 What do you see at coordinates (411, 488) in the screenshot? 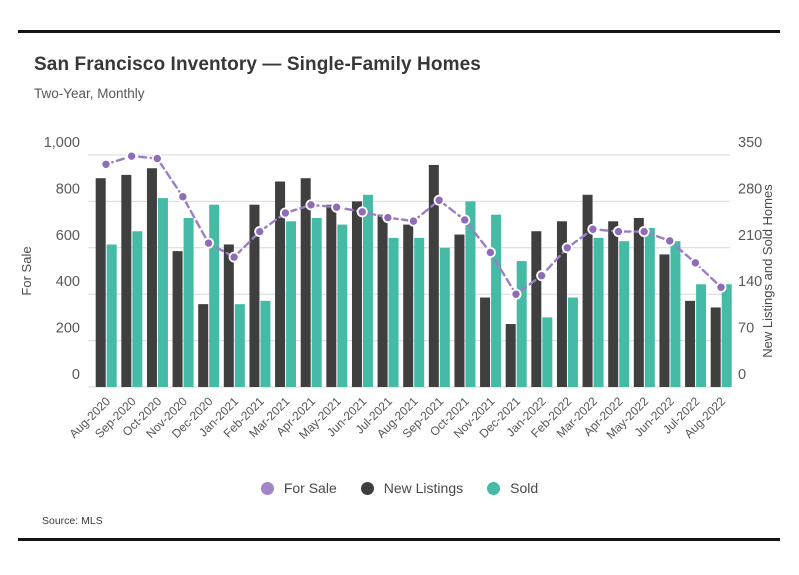
I see `legend-item-new-listings: New Listings` at bounding box center [411, 488].